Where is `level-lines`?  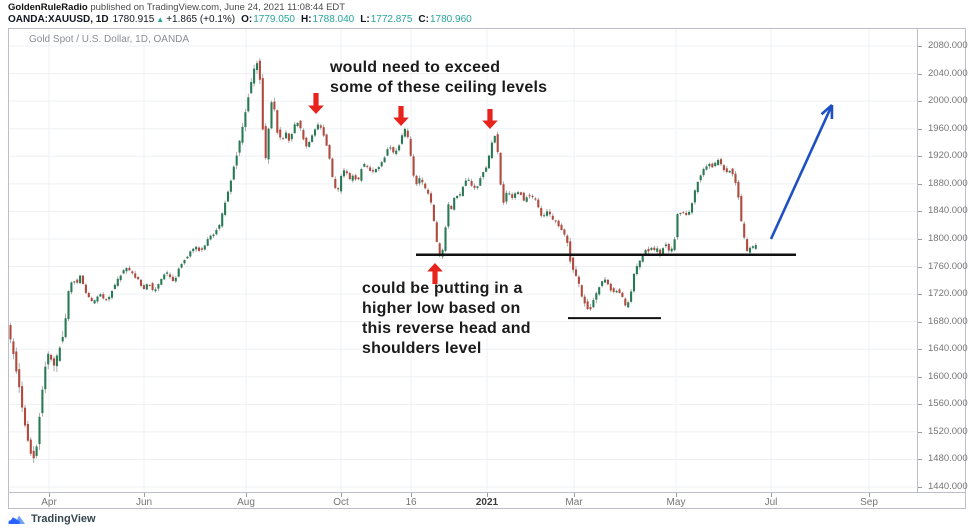 level-lines is located at coordinates (606, 286).